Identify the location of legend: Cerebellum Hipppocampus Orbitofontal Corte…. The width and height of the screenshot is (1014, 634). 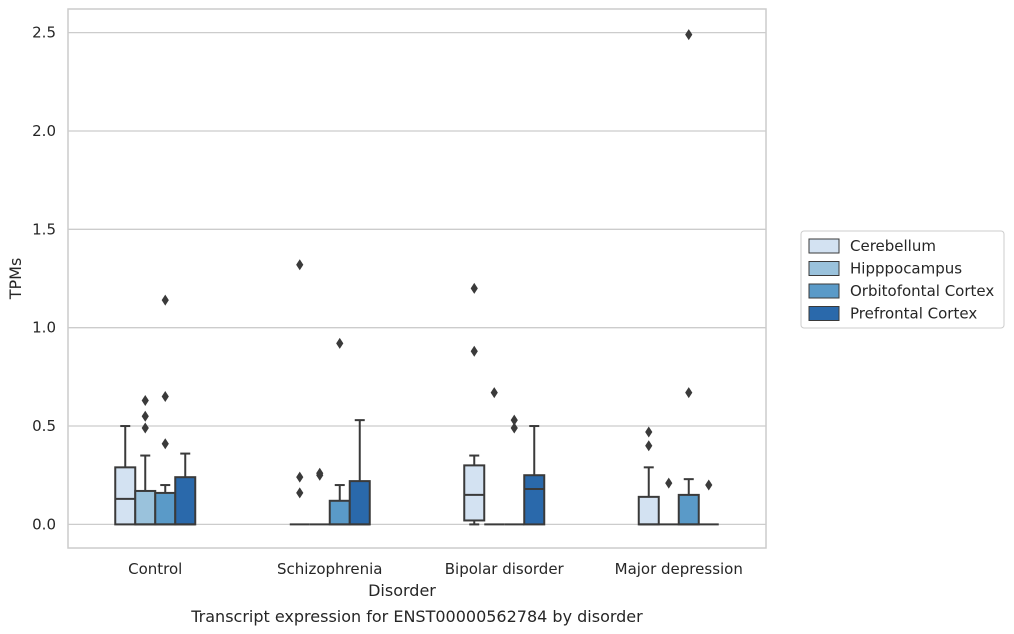
(902, 279).